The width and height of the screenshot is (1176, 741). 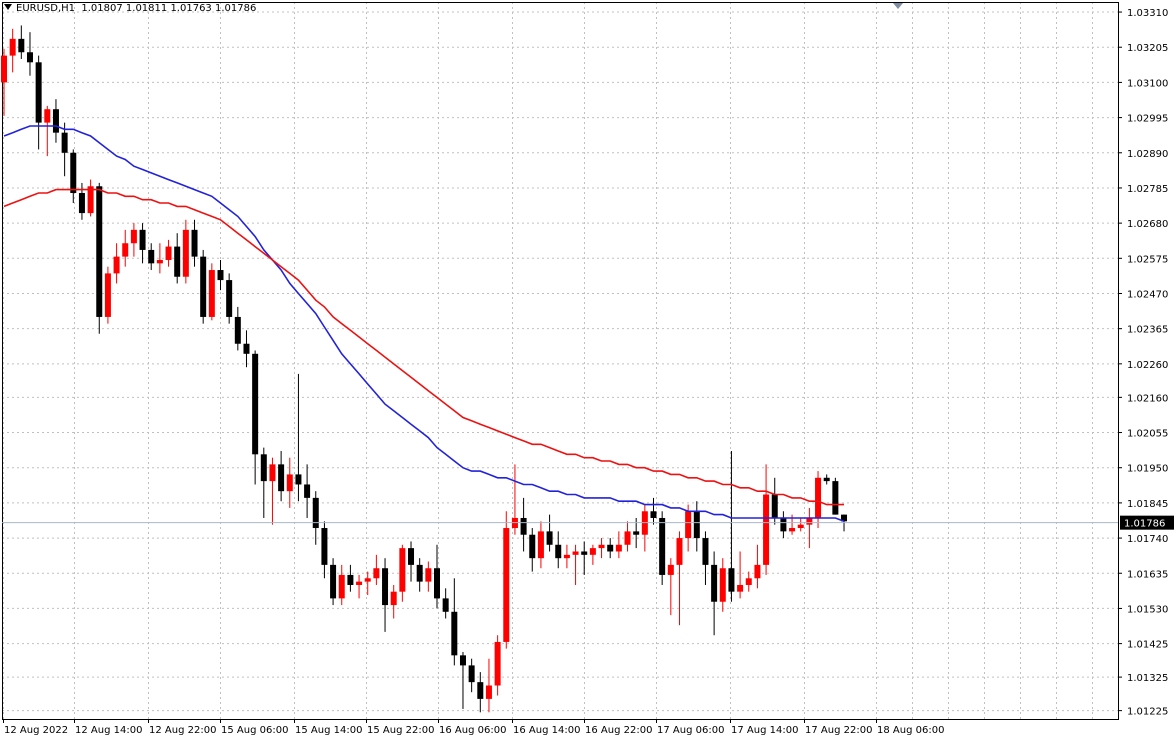 I want to click on x-tick-label: 16 Aug 14:00, so click(x=546, y=730).